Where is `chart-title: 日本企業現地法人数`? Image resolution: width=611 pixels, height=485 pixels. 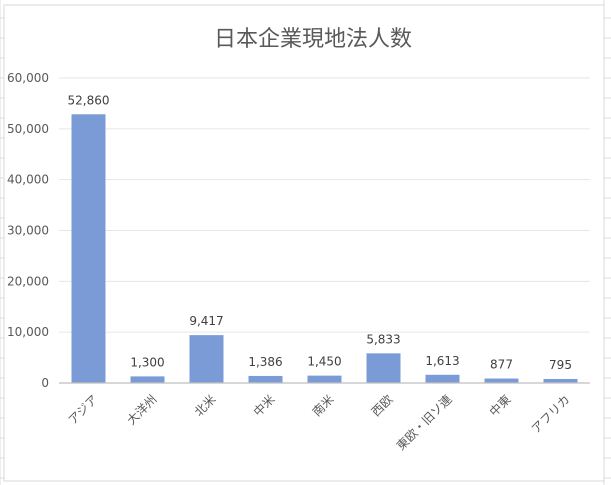 chart-title: 日本企業現地法人数 is located at coordinates (313, 39).